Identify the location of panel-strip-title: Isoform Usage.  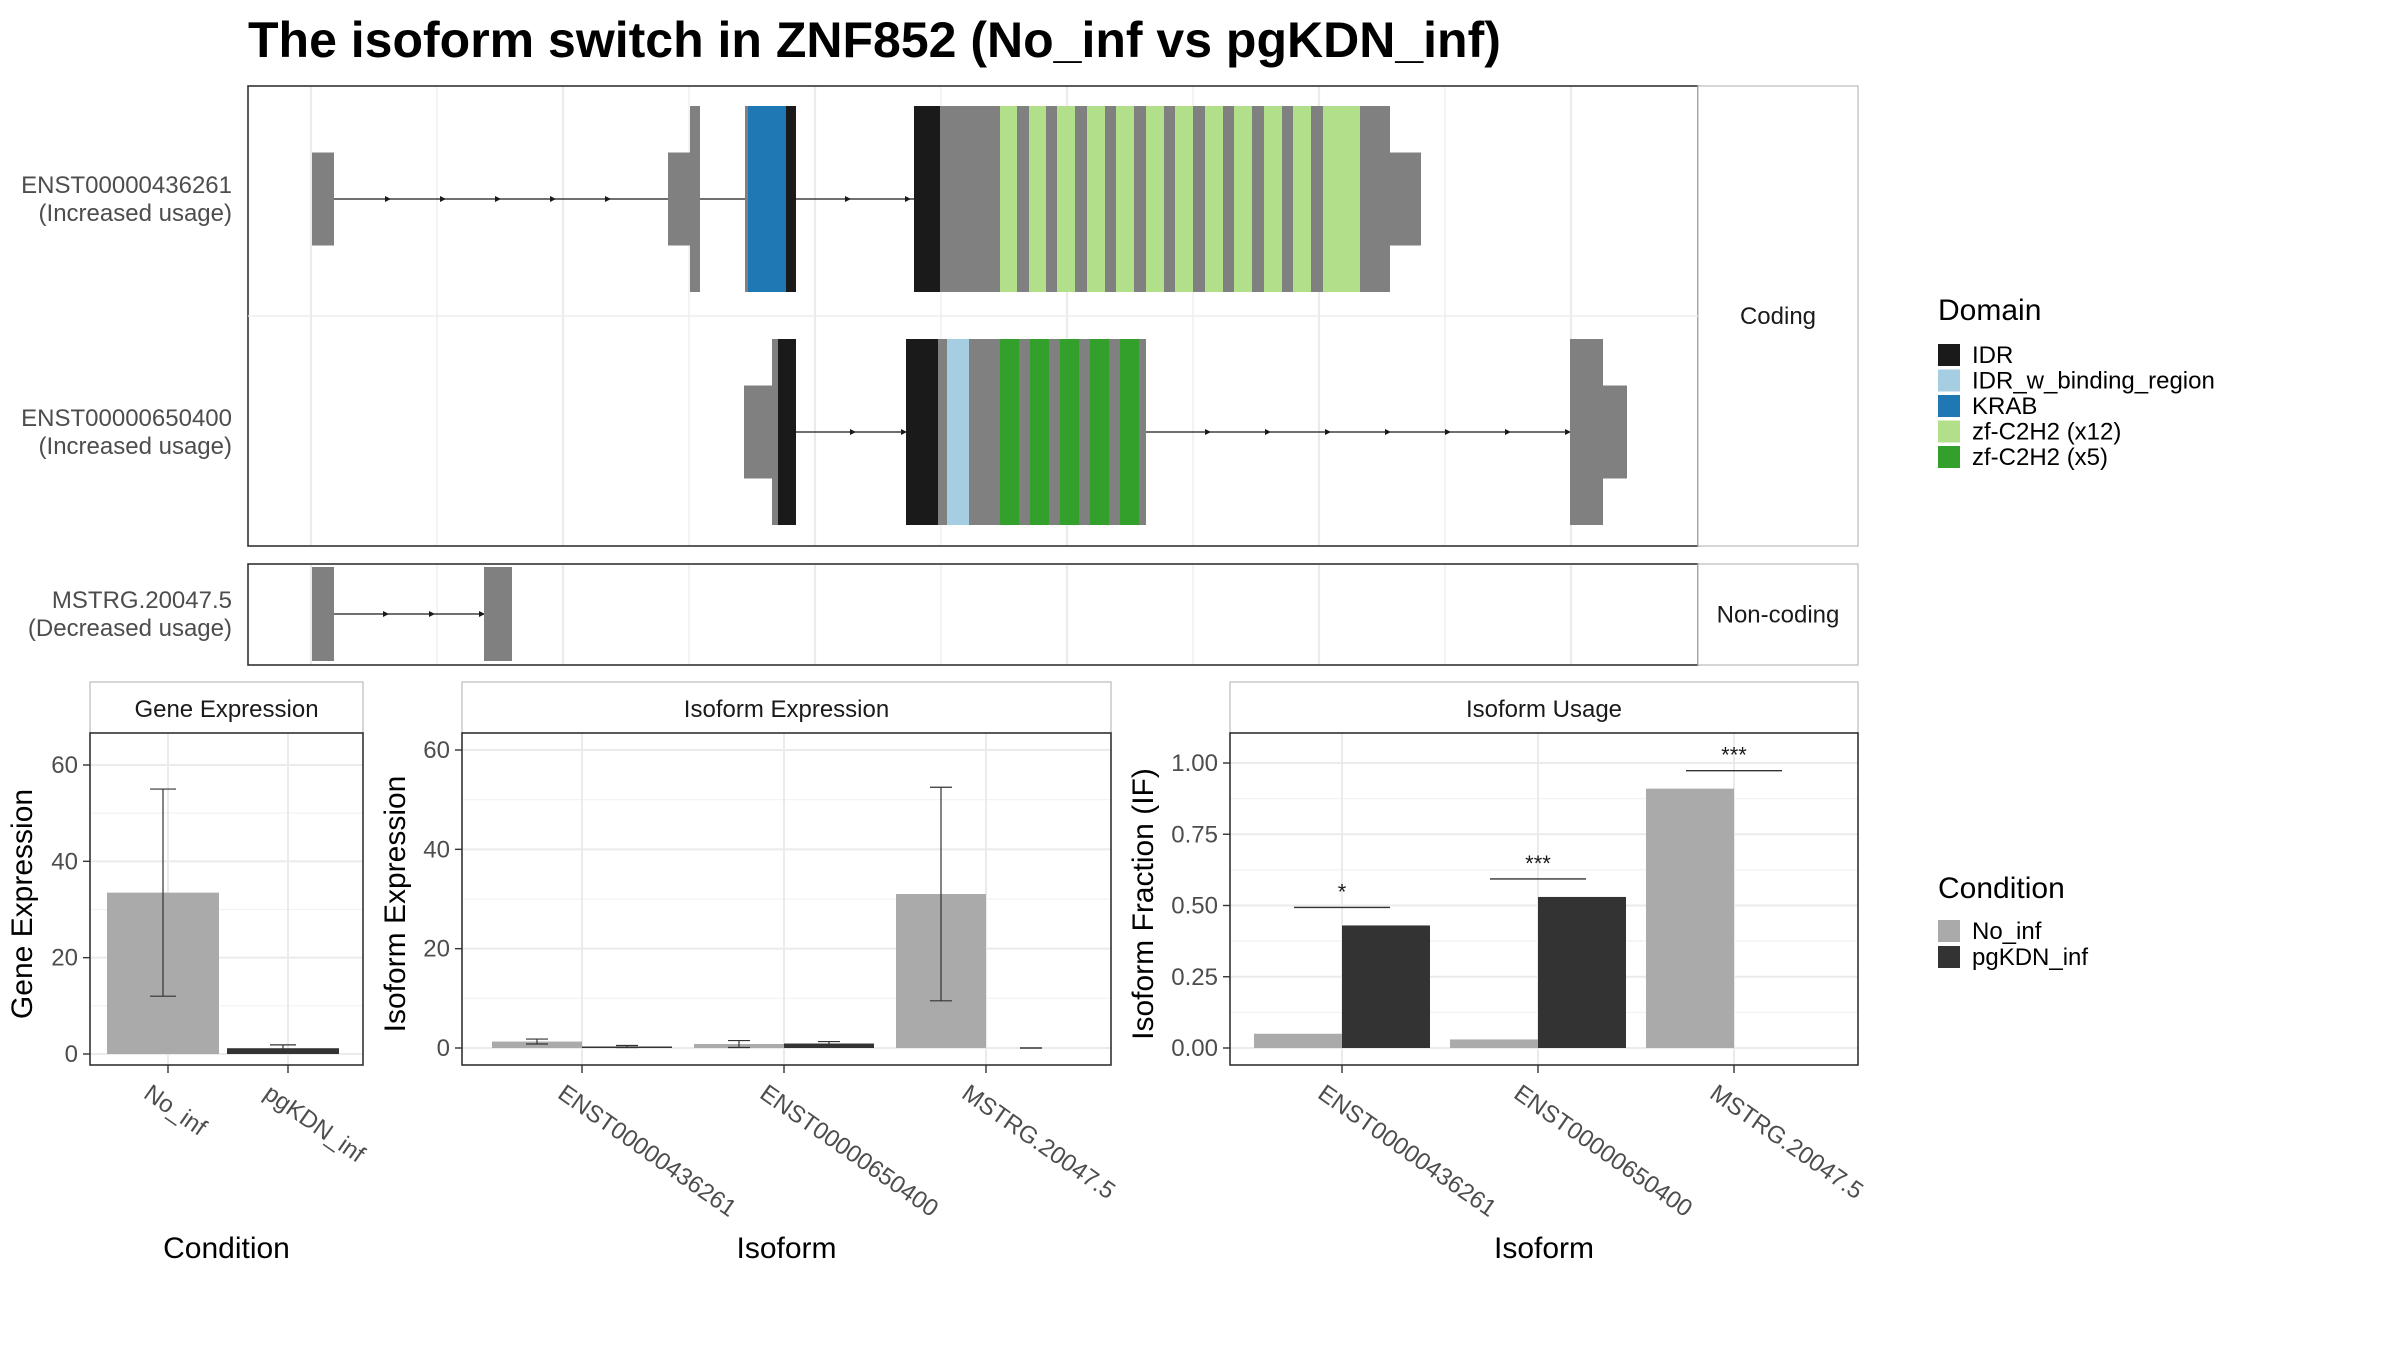
(1544, 709).